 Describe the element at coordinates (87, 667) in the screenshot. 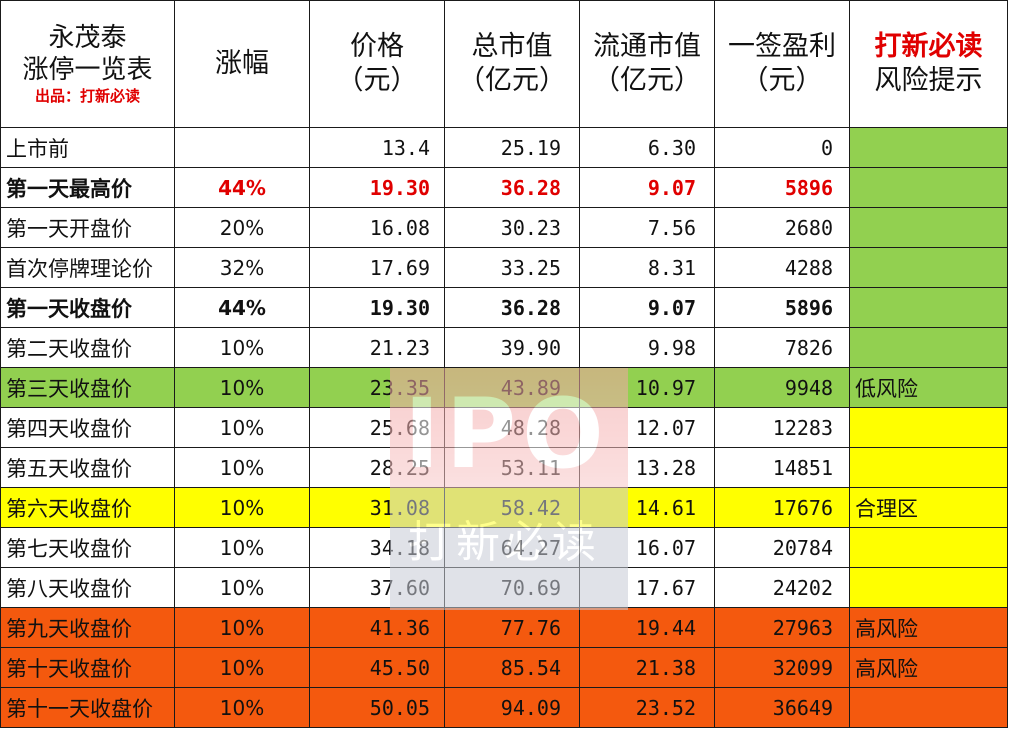

I see `row-label: 第十天收盘价` at that location.